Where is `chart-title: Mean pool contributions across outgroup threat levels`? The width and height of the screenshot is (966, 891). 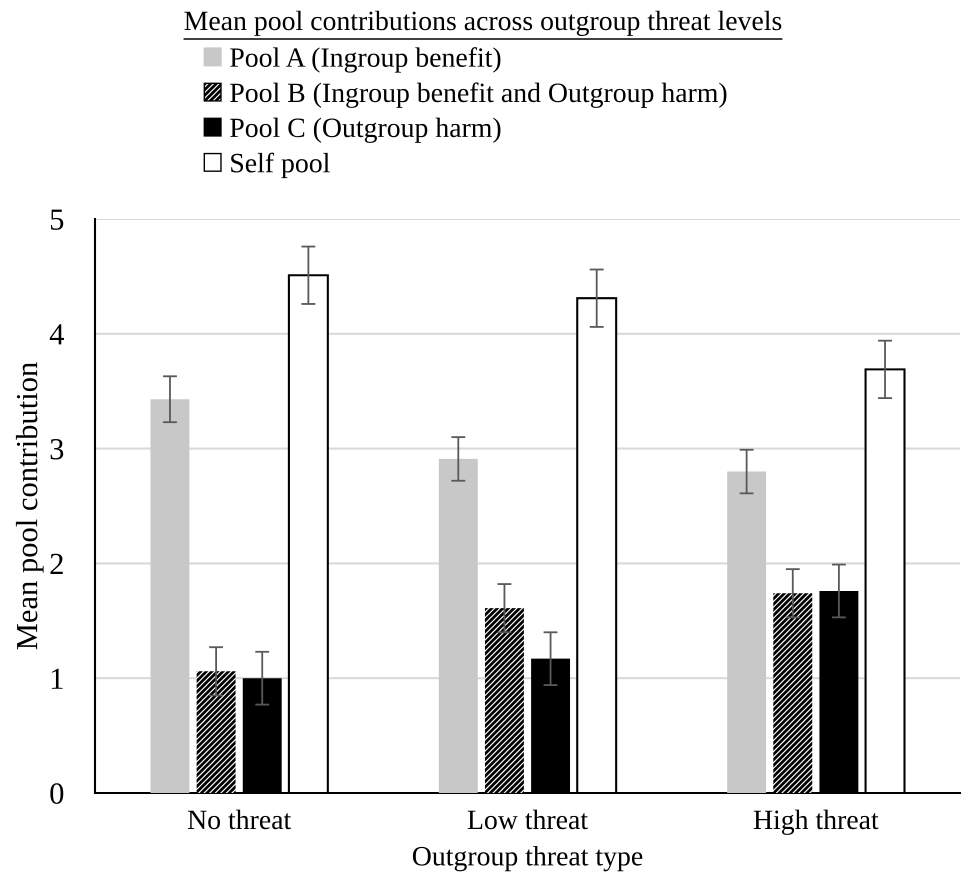
chart-title: Mean pool contributions across outgroup threat levels is located at coordinates (483, 23).